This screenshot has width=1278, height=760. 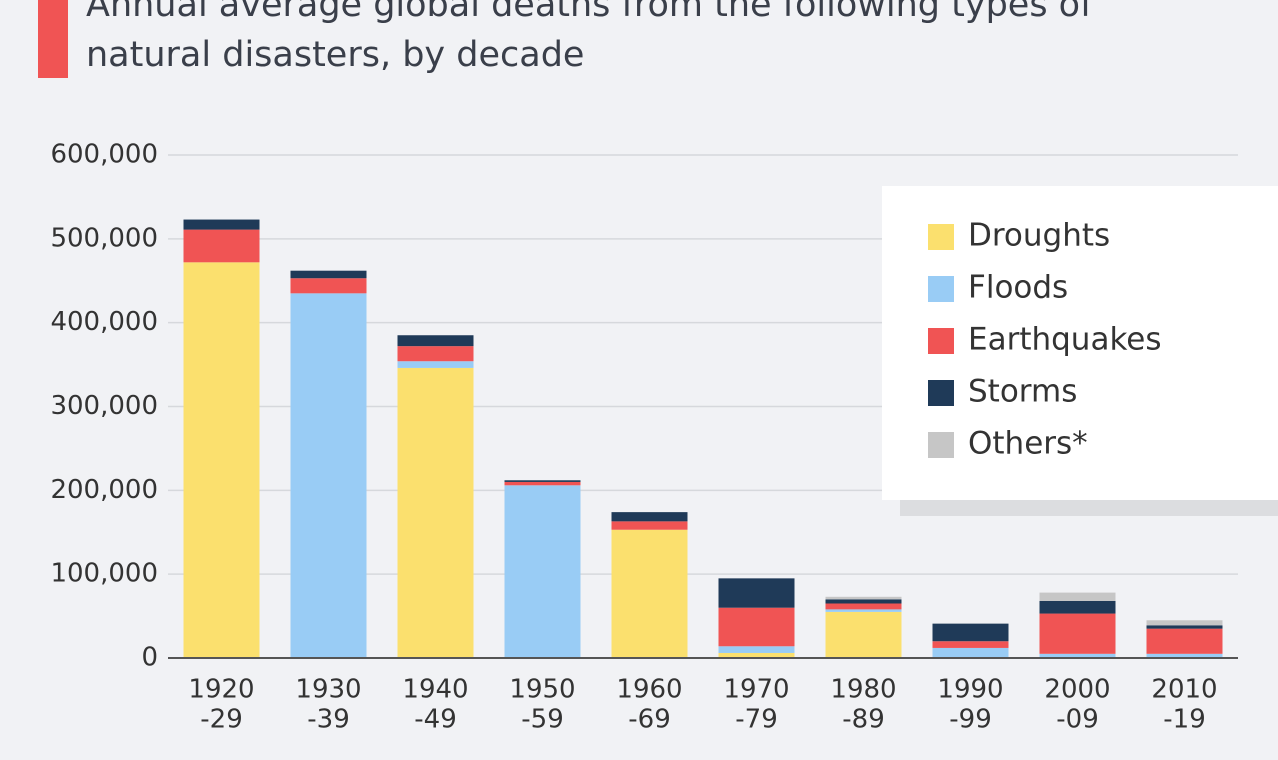 I want to click on legend-label: Floods, so click(x=1018, y=288).